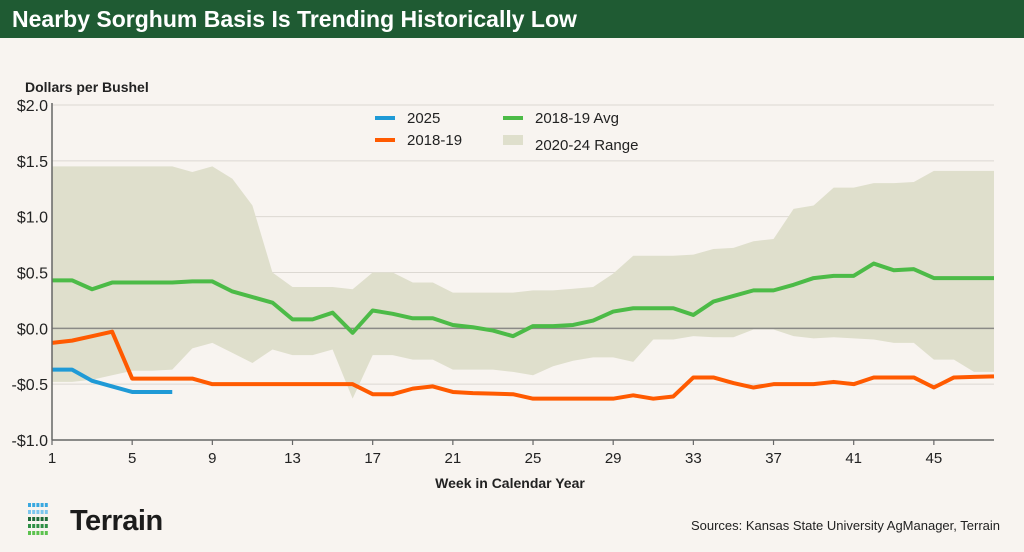  What do you see at coordinates (693, 458) in the screenshot?
I see `x-tick-label: 33` at bounding box center [693, 458].